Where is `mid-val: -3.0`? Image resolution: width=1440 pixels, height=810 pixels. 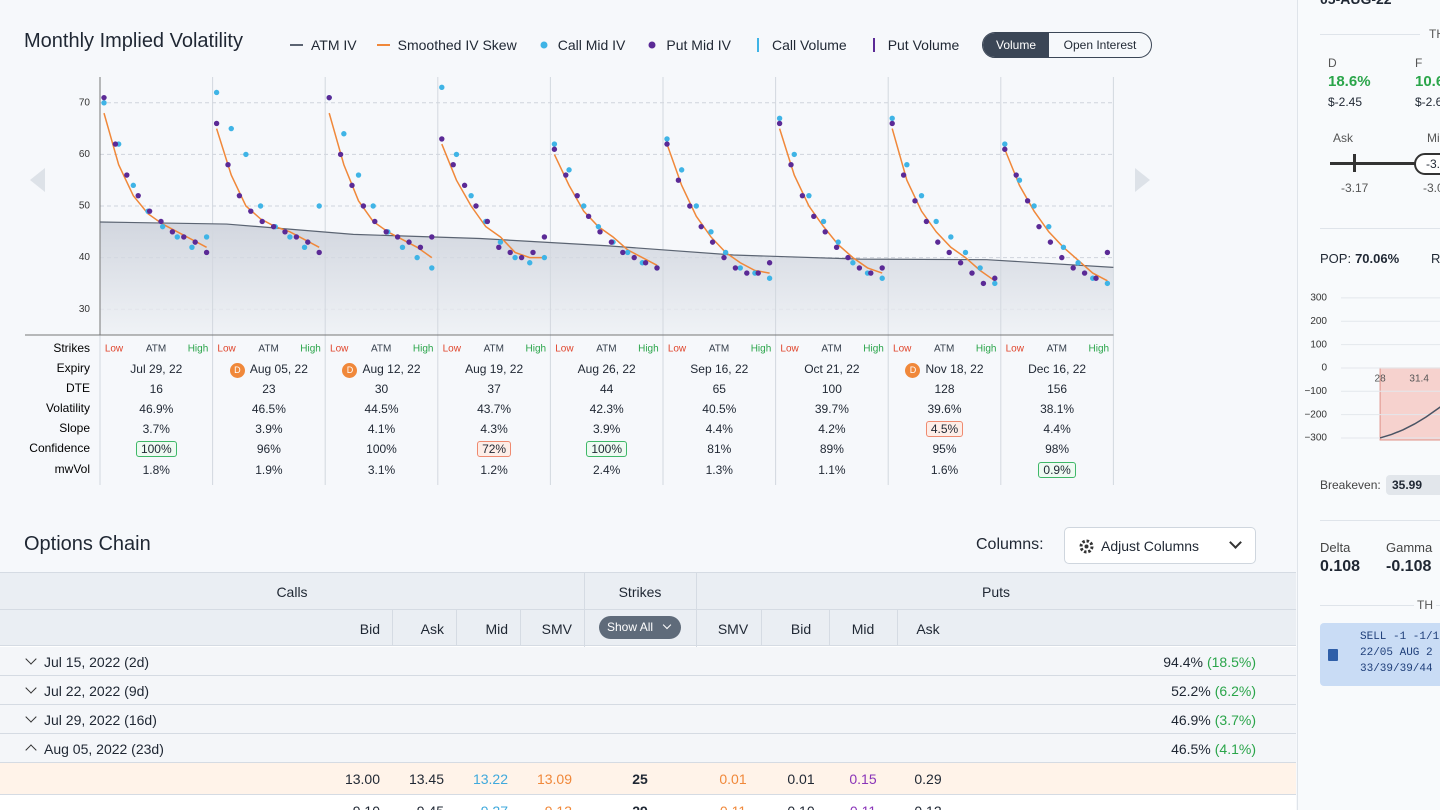
mid-val: -3.0 is located at coordinates (1431, 188).